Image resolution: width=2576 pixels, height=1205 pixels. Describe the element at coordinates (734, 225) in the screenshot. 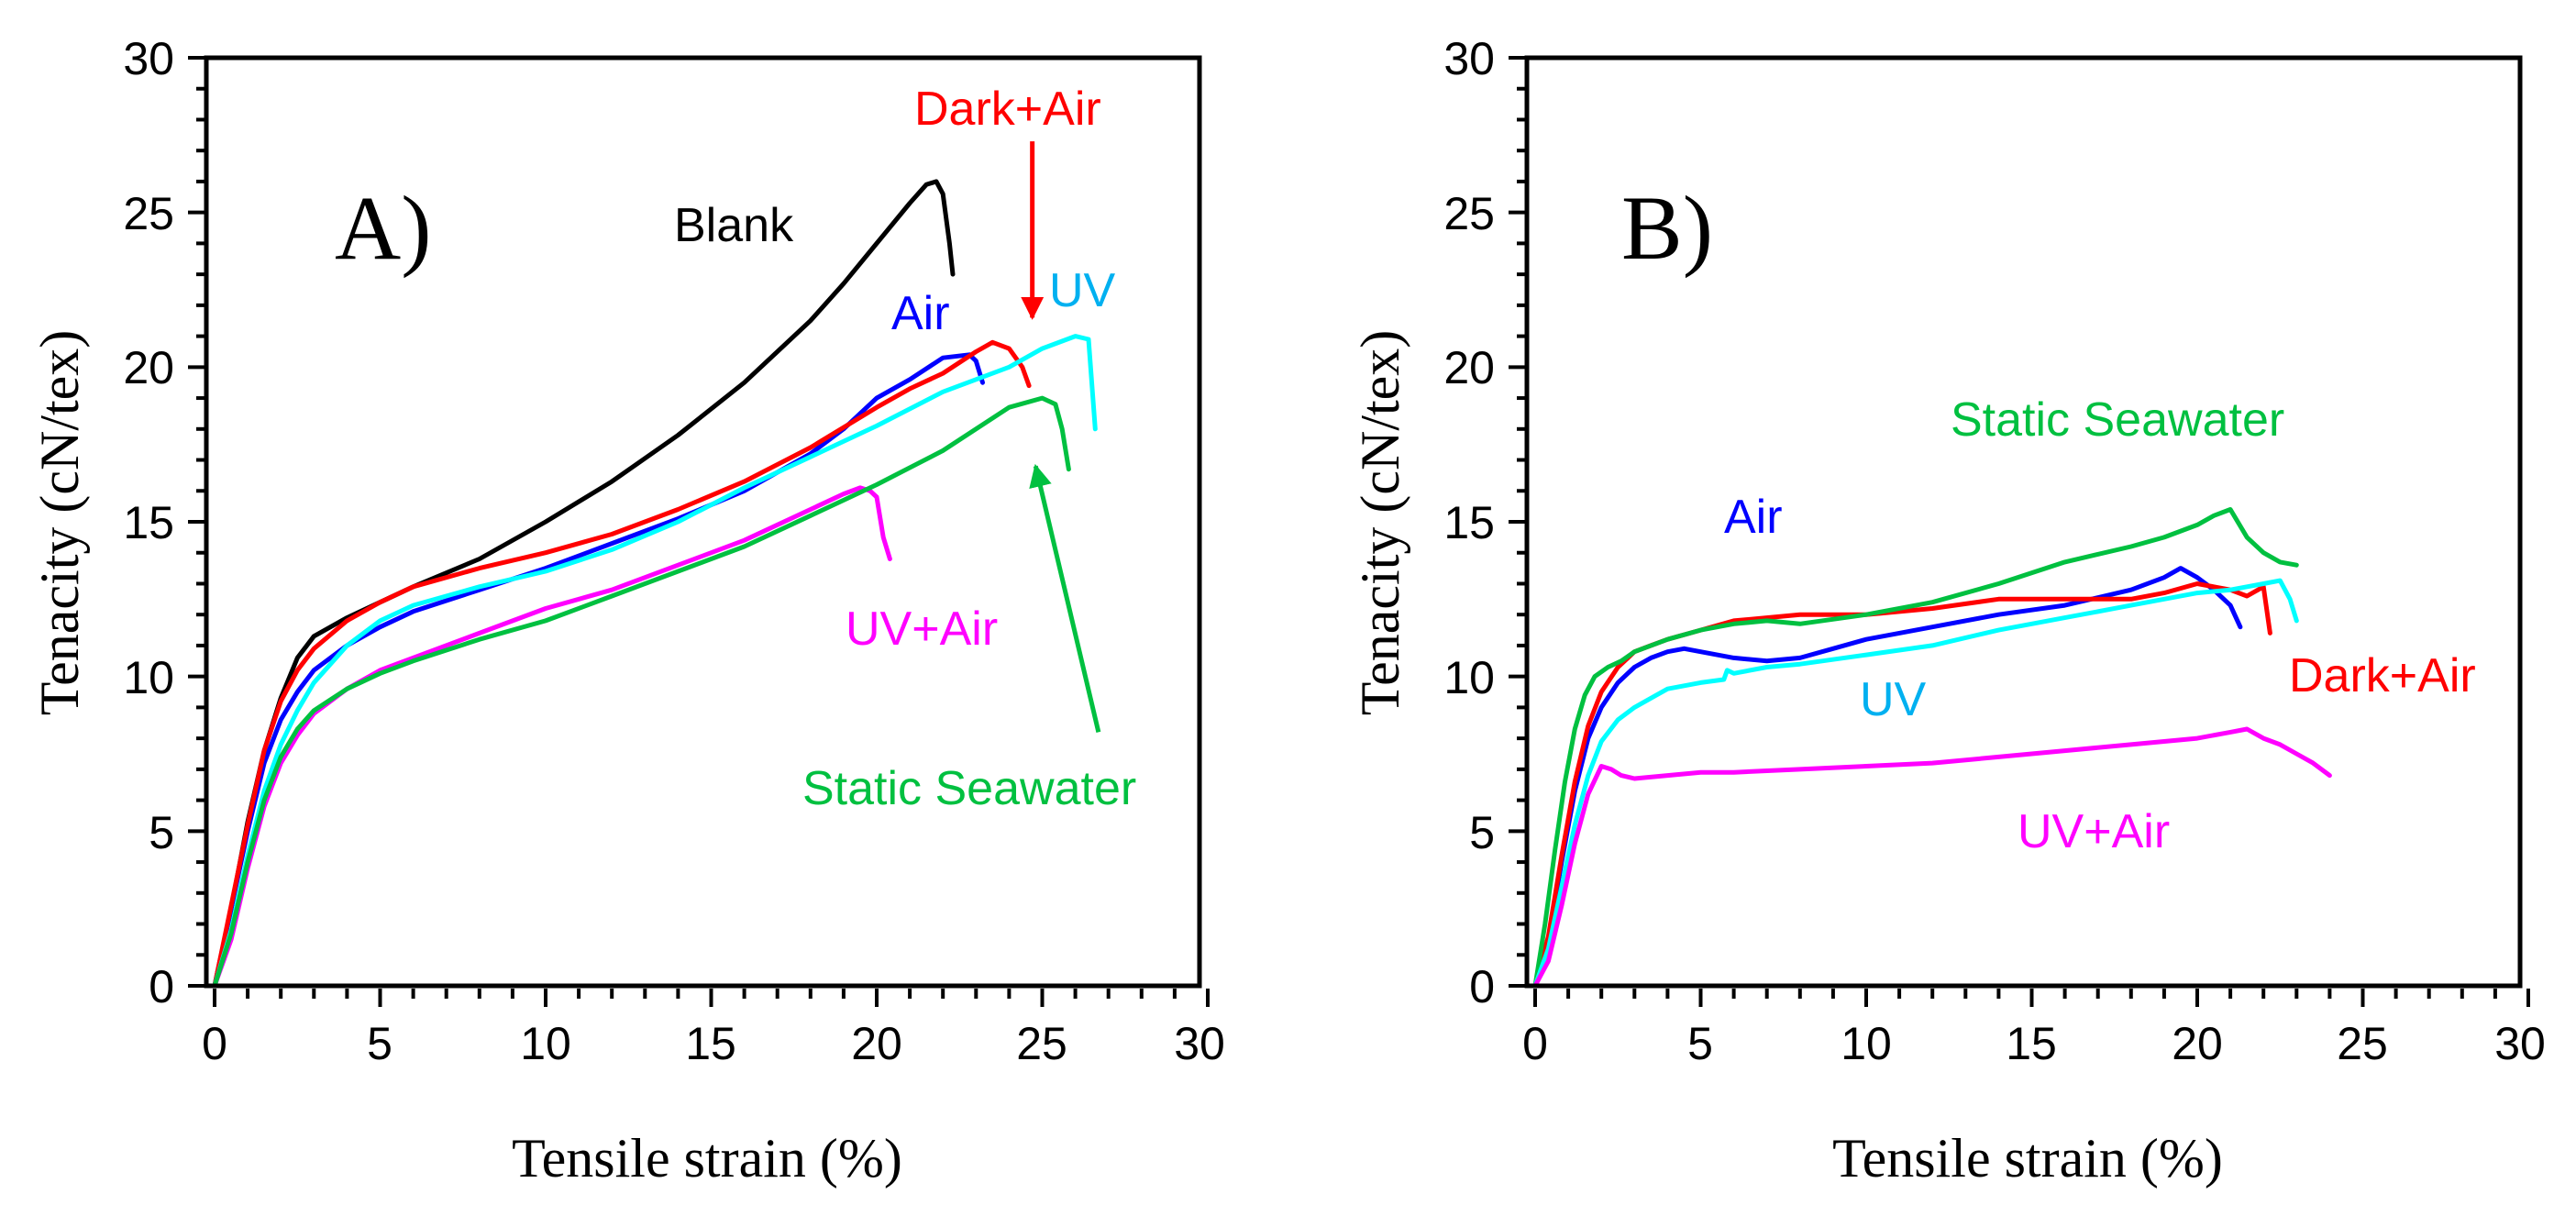

I see `series-label-blank: Blank` at that location.